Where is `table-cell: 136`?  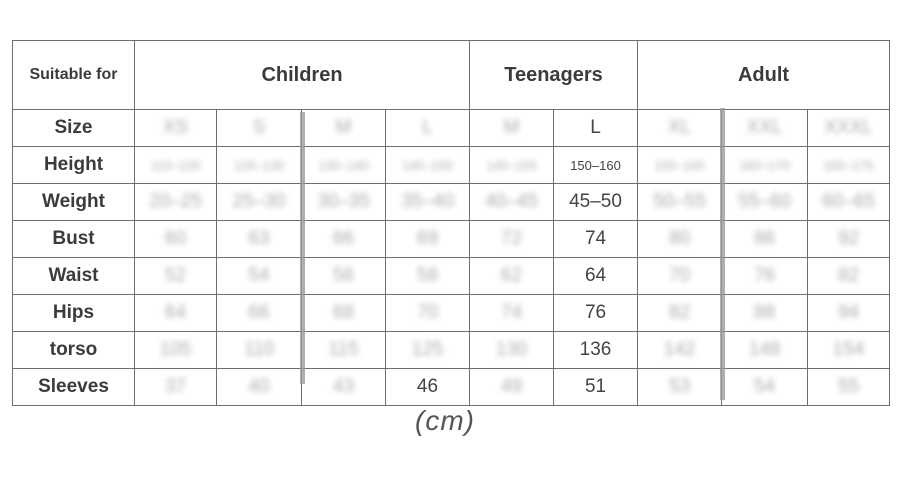 table-cell: 136 is located at coordinates (595, 350).